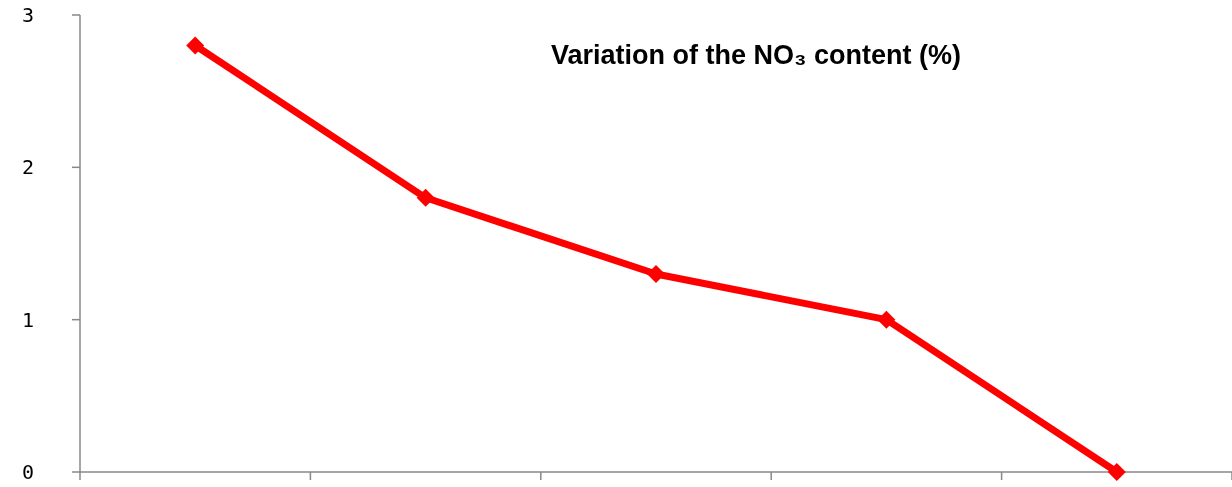 The image size is (1232, 487). I want to click on y-tick-label: 2, so click(28, 167).